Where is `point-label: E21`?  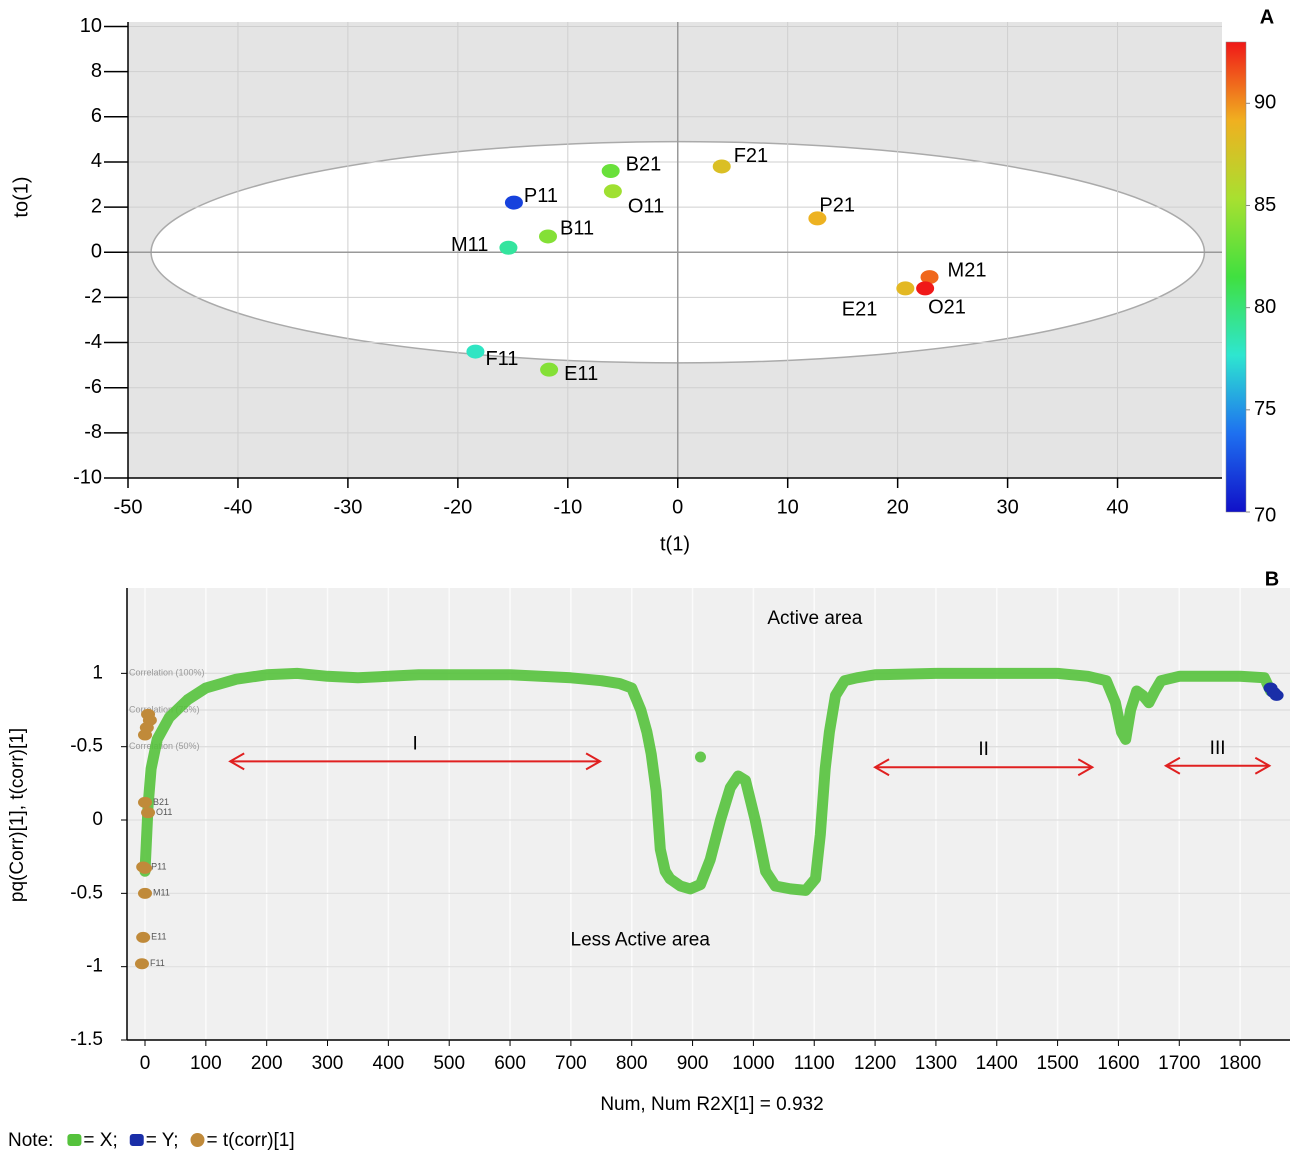
point-label: E21 is located at coordinates (860, 310).